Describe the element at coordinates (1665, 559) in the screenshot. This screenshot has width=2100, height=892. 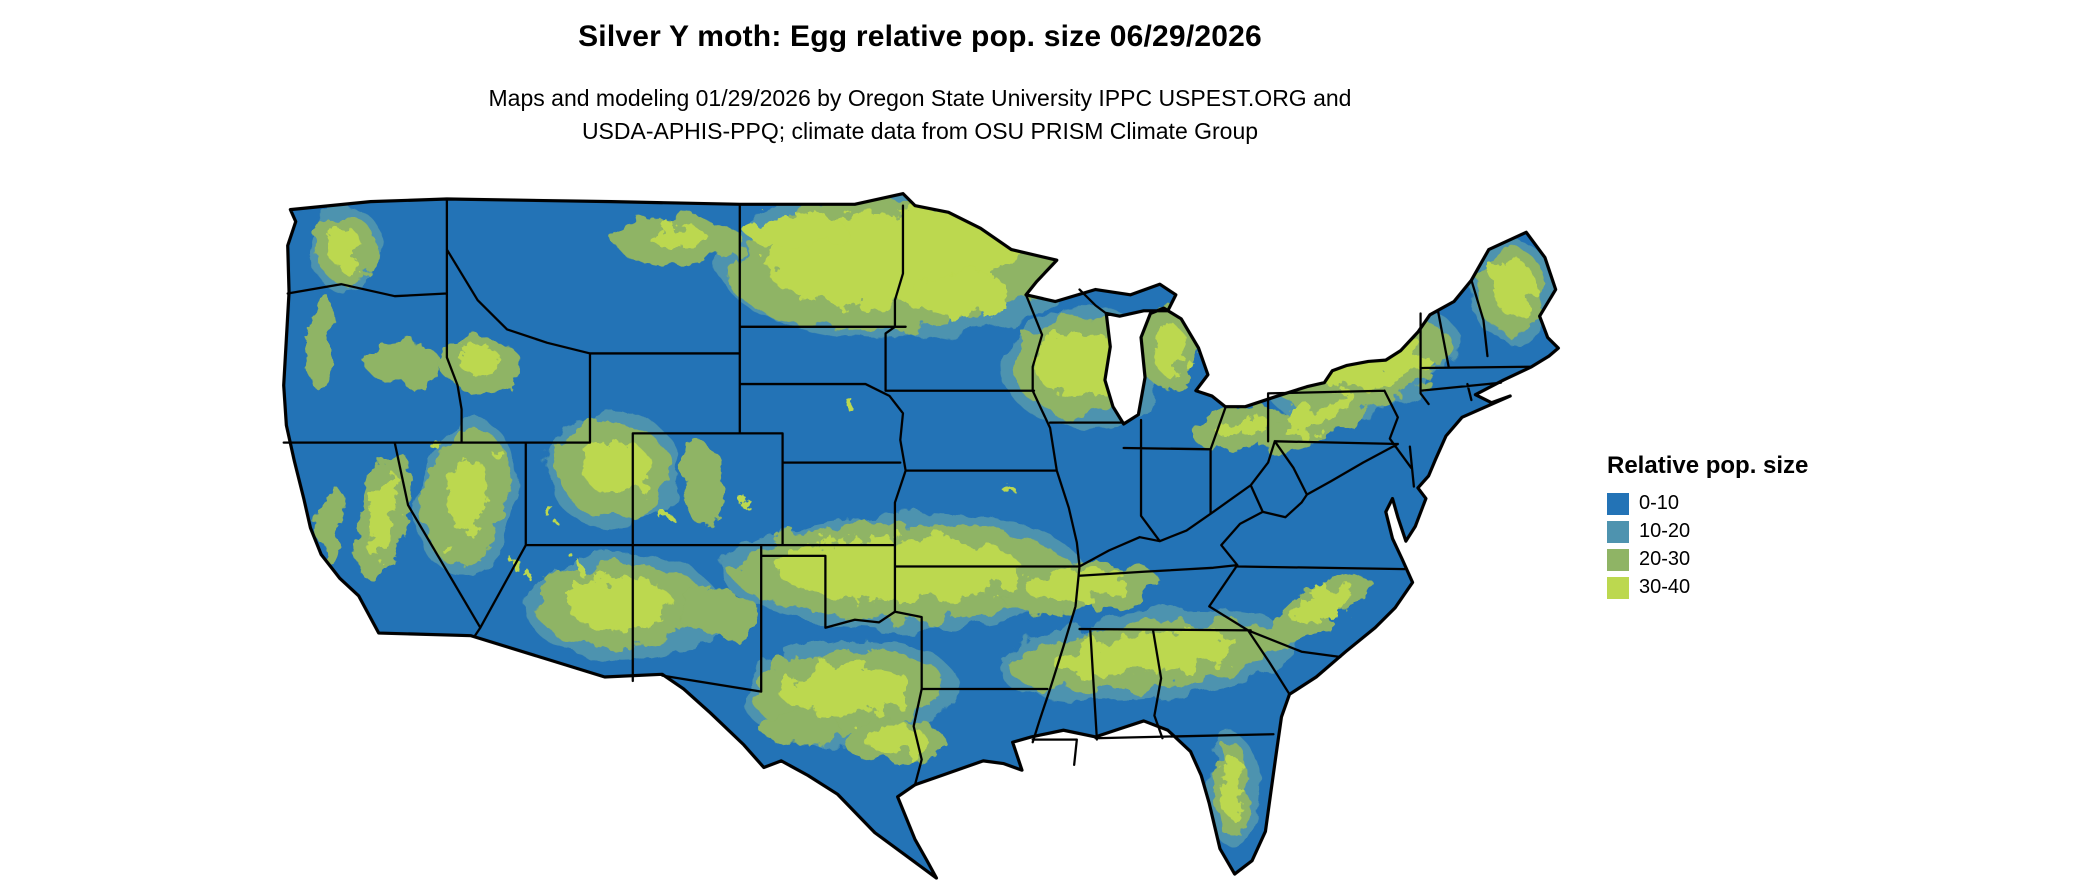
I see `legend-label-20-30: 20-30` at that location.